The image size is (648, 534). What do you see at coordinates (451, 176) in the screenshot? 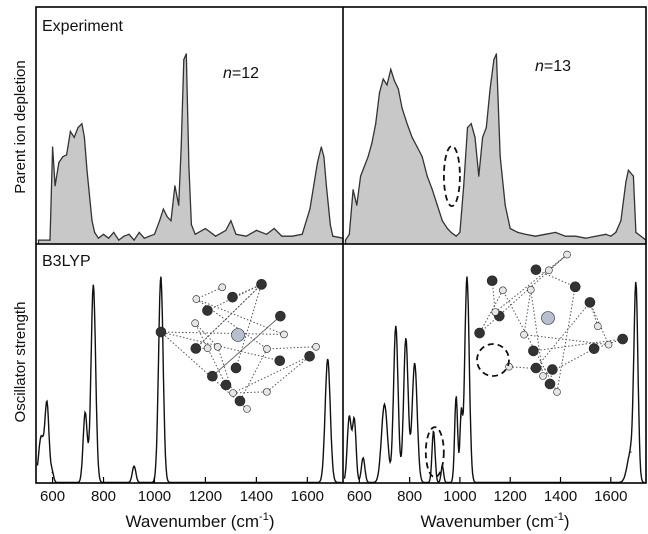
I see `dashed-ellipse-top-right` at bounding box center [451, 176].